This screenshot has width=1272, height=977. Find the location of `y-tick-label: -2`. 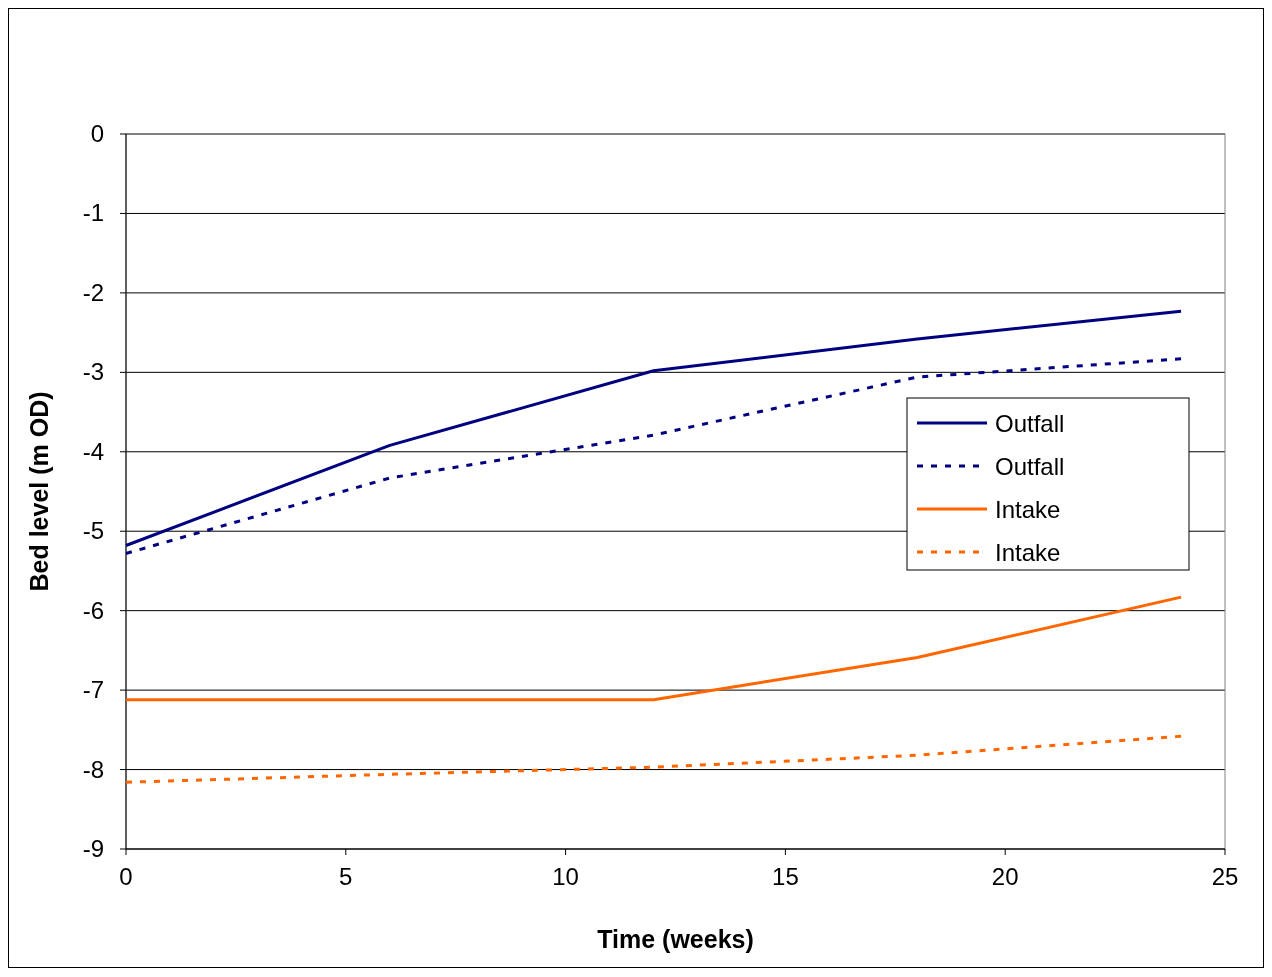

y-tick-label: -2 is located at coordinates (93, 292).